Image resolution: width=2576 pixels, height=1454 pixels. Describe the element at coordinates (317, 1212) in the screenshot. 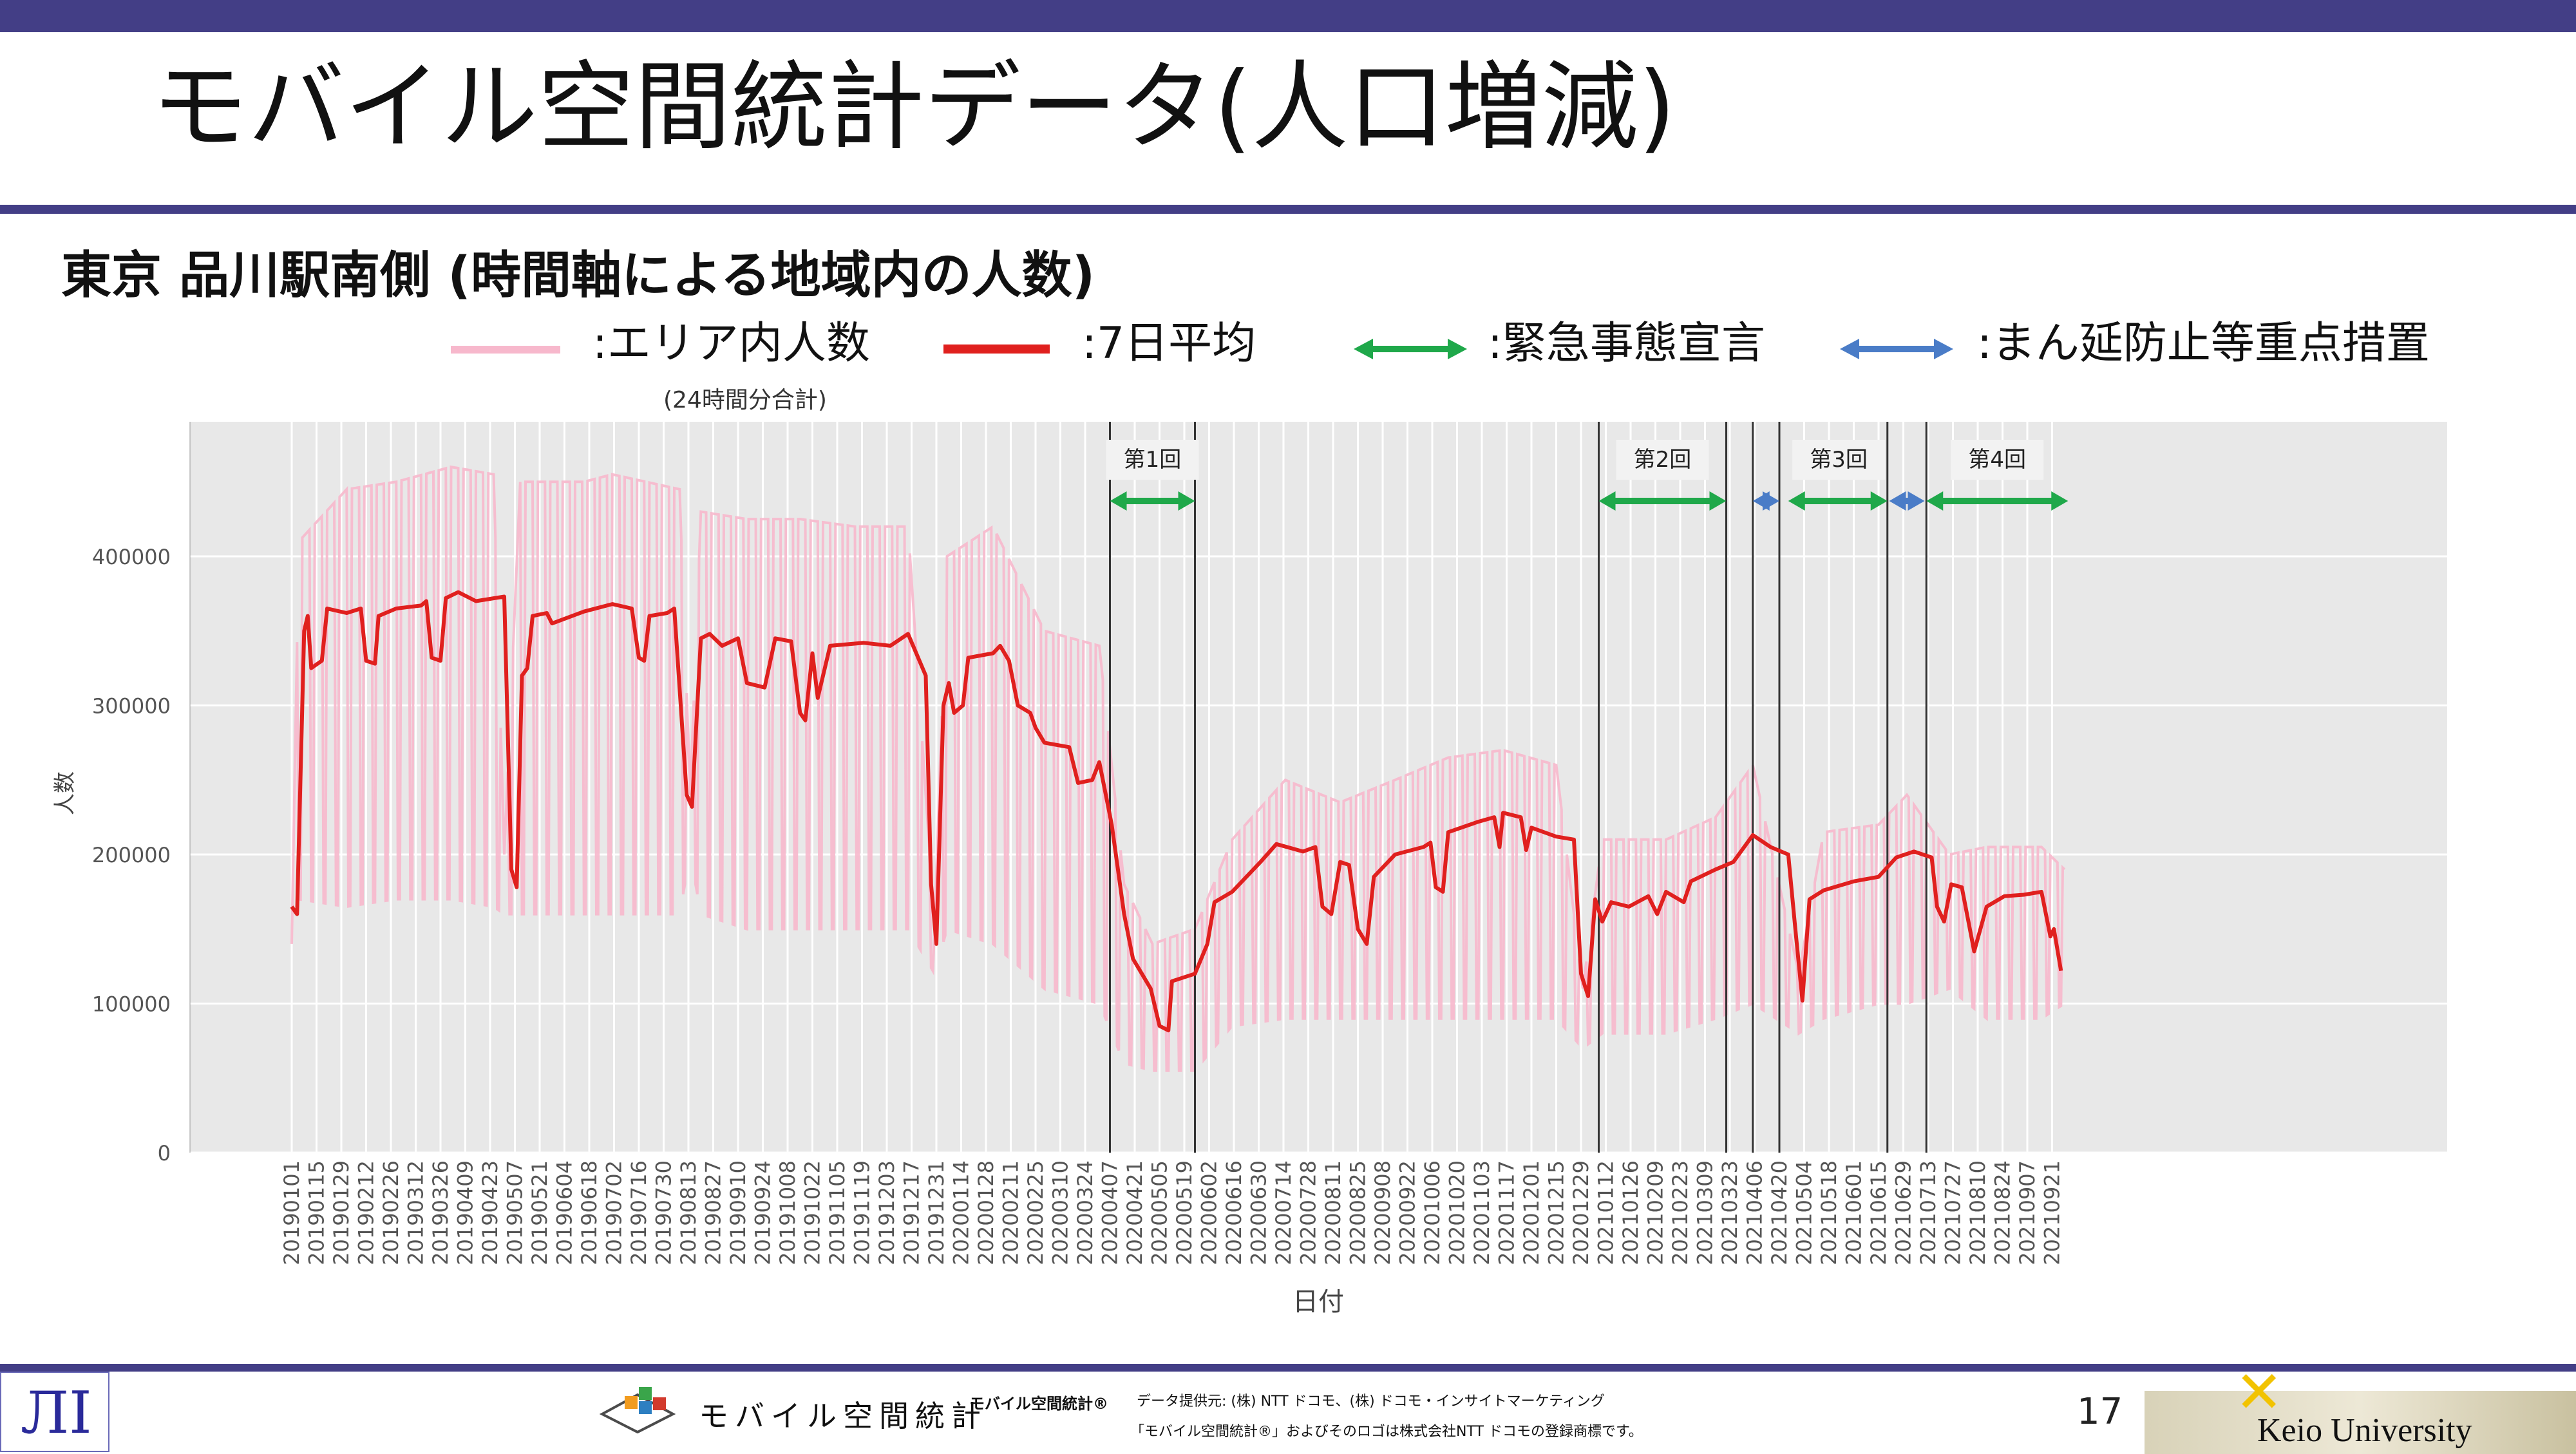

I see `x-tick-label: 20190115` at that location.